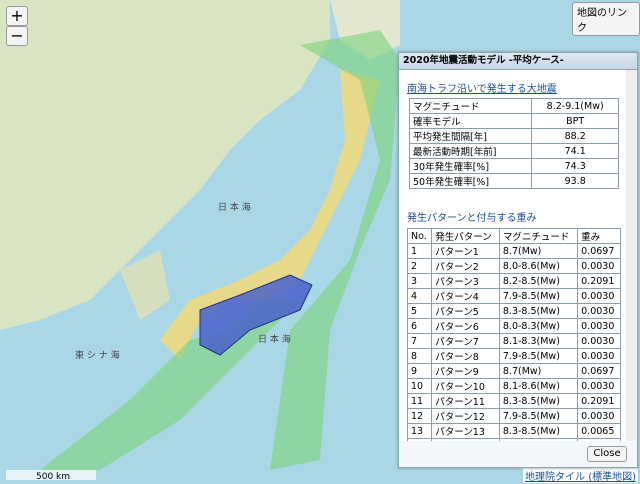 This screenshot has height=484, width=640. Describe the element at coordinates (470, 121) in the screenshot. I see `summary-cell: 確率モデル` at that location.